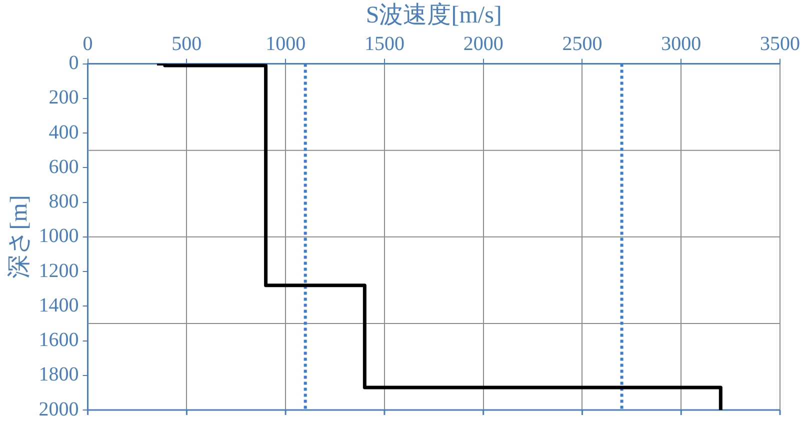  What do you see at coordinates (384, 44) in the screenshot?
I see `x-tick-label: 1500` at bounding box center [384, 44].